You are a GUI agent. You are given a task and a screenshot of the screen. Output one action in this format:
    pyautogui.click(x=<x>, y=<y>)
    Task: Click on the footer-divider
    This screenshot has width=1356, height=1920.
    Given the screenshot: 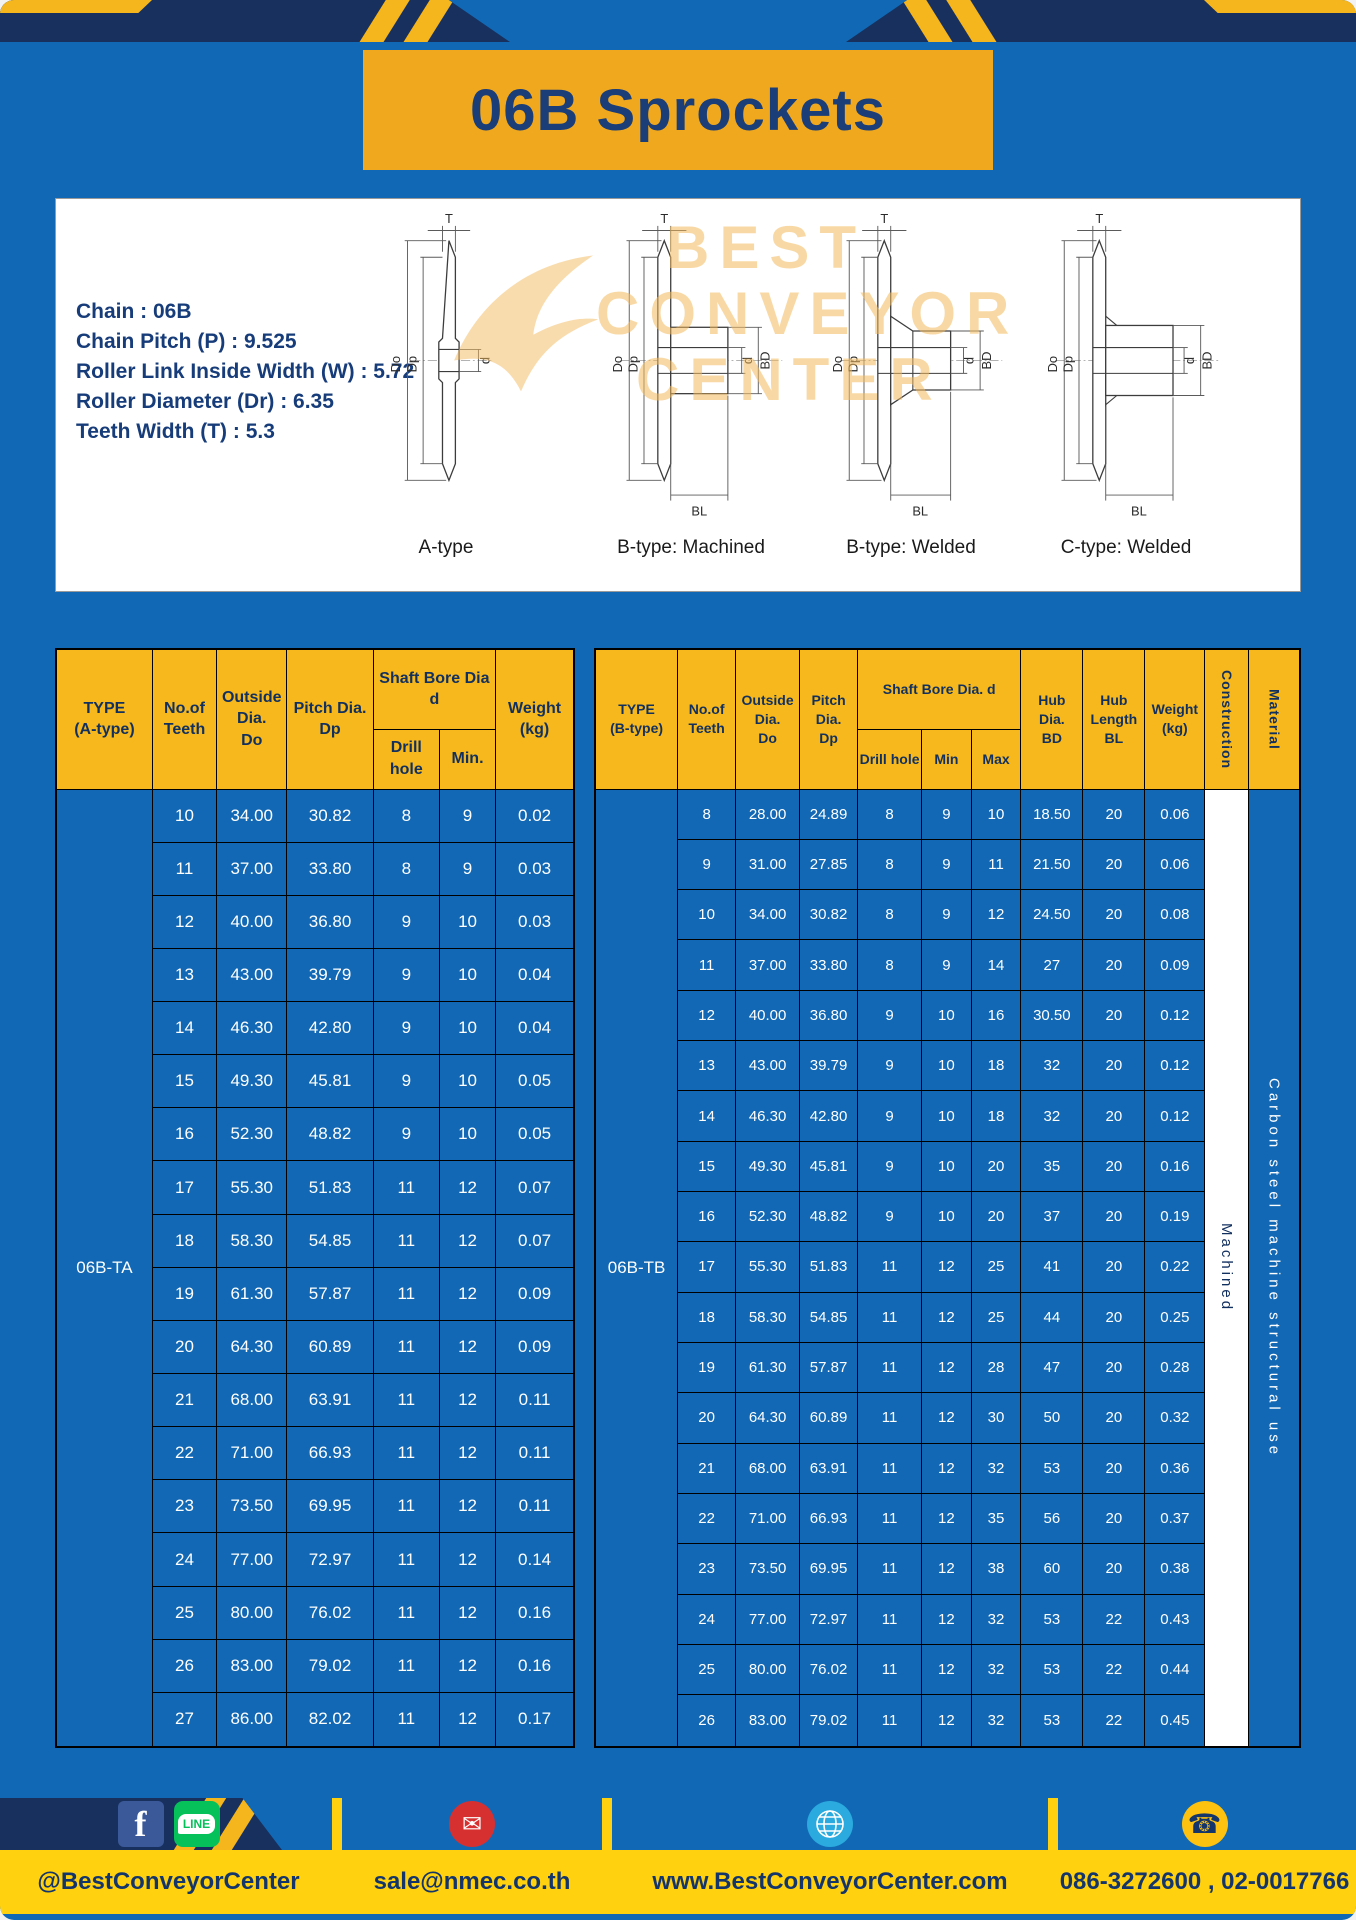 What is the action you would take?
    pyautogui.click(x=607, y=1824)
    